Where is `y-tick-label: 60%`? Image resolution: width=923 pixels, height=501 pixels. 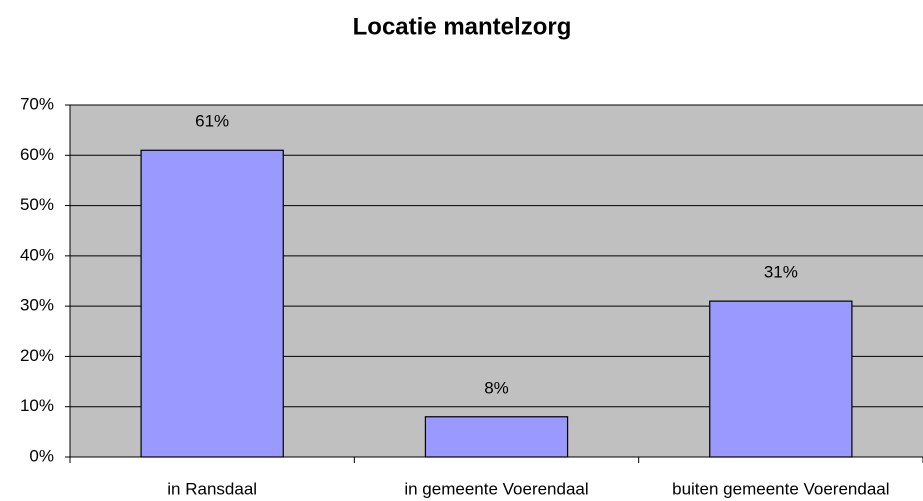 y-tick-label: 60% is located at coordinates (37, 154).